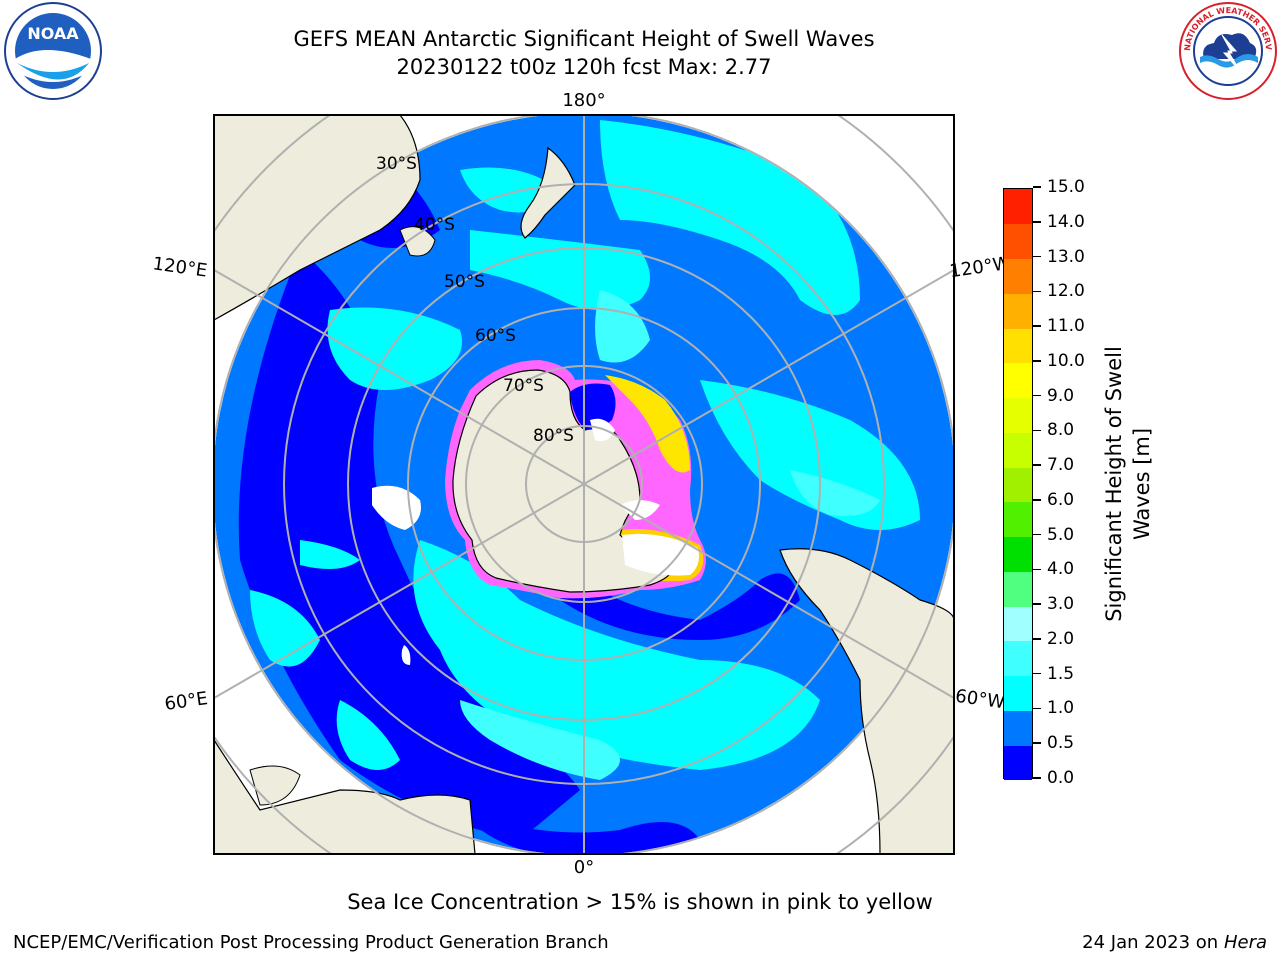 The width and height of the screenshot is (1280, 960). What do you see at coordinates (345, 796) in the screenshot?
I see `africa-landmass` at bounding box center [345, 796].